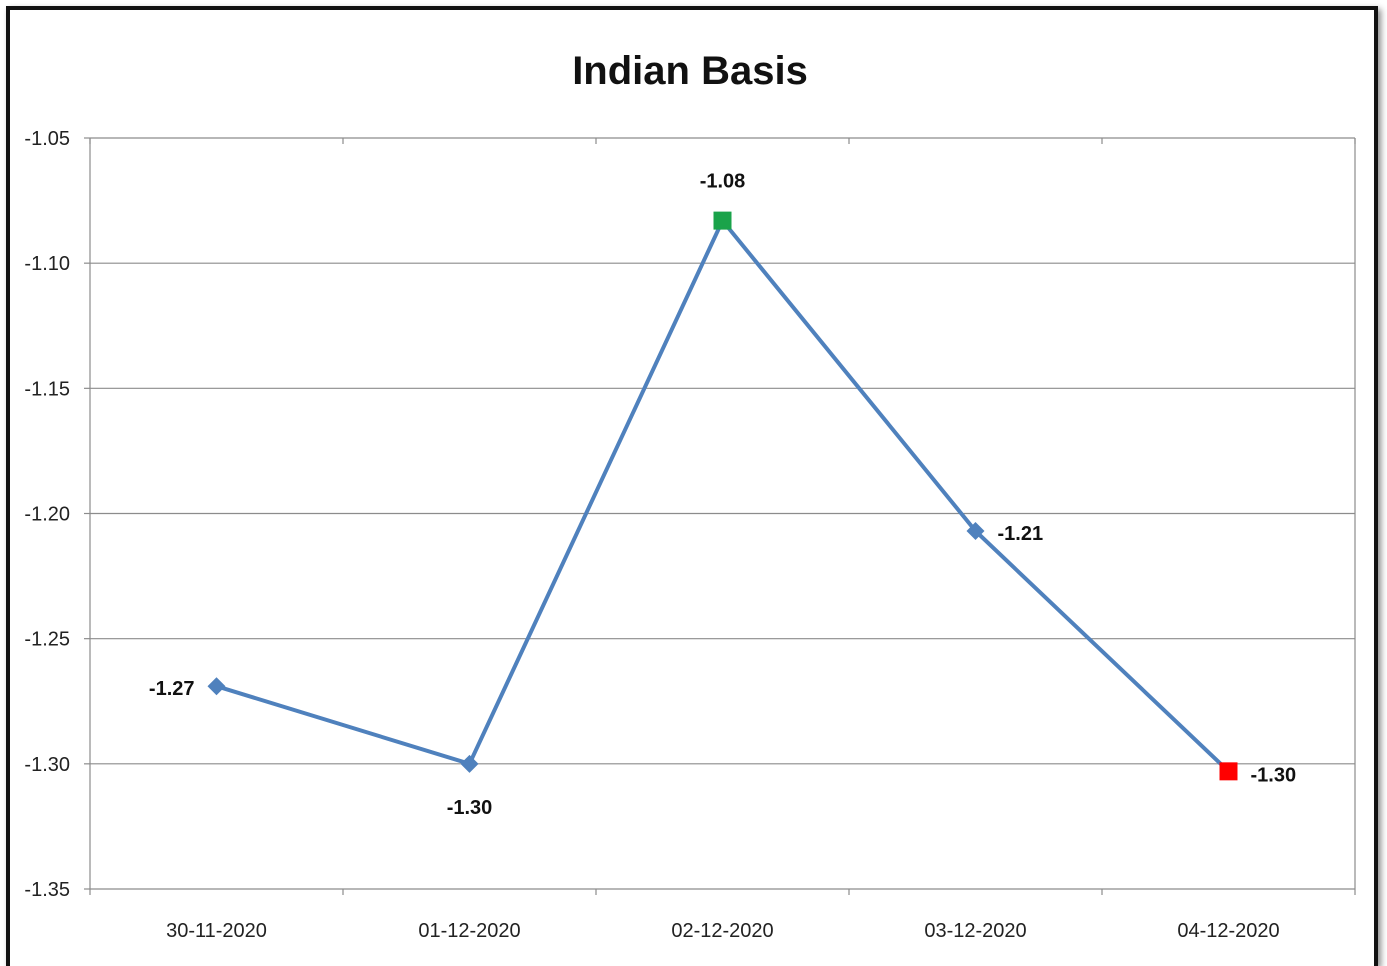 The height and width of the screenshot is (966, 1387). I want to click on x-tick-label: 02-12-2020, so click(722, 931).